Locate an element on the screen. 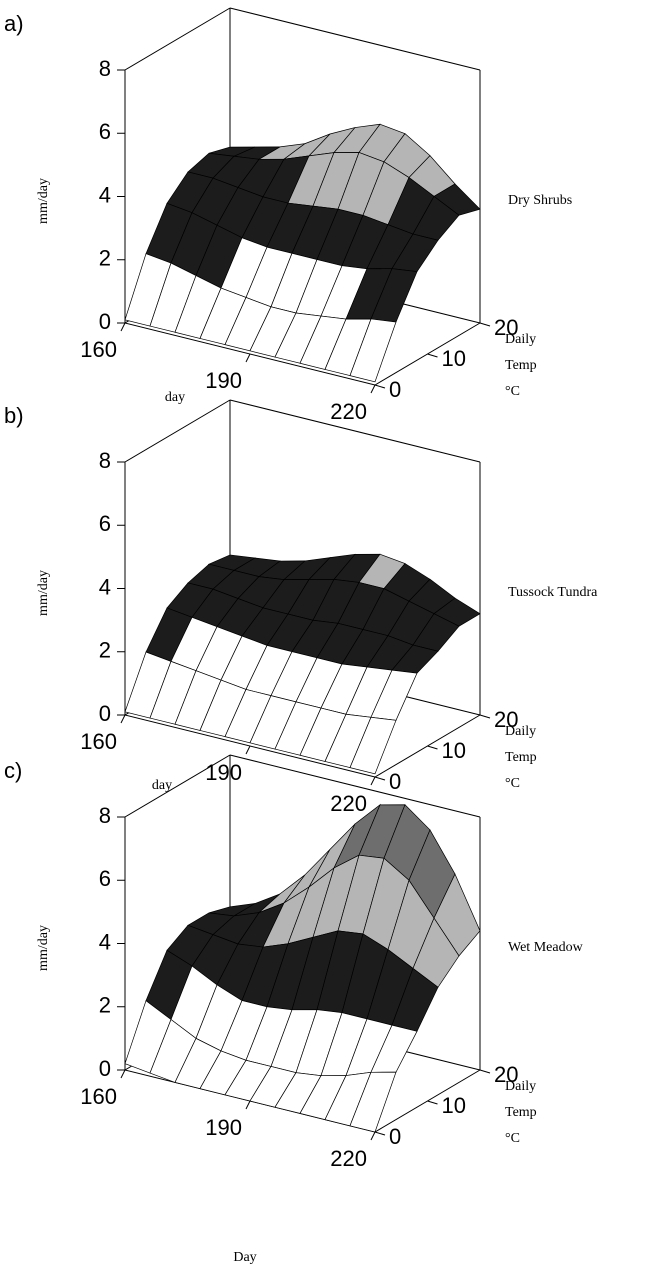  x-axis-label: Day is located at coordinates (244, 1257).